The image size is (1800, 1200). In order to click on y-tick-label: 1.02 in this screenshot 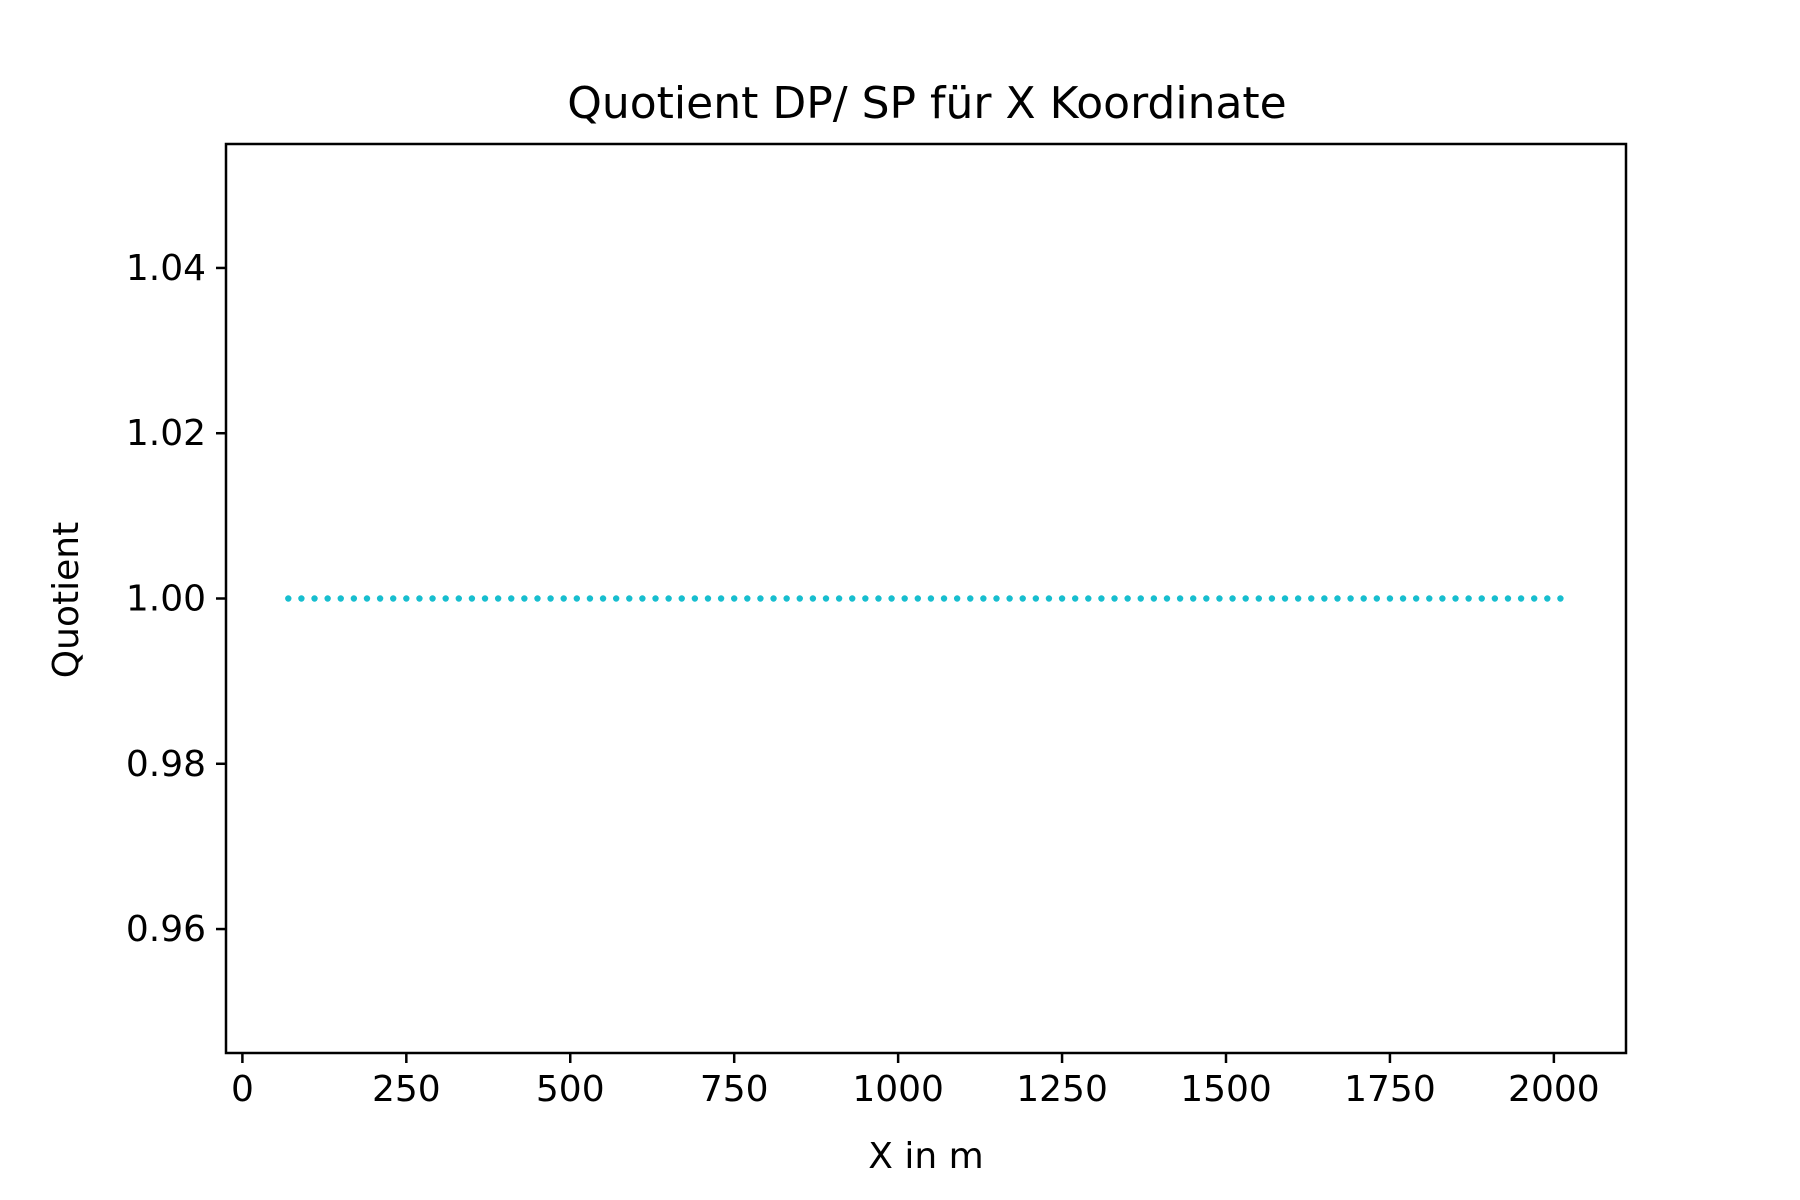, I will do `click(166, 433)`.